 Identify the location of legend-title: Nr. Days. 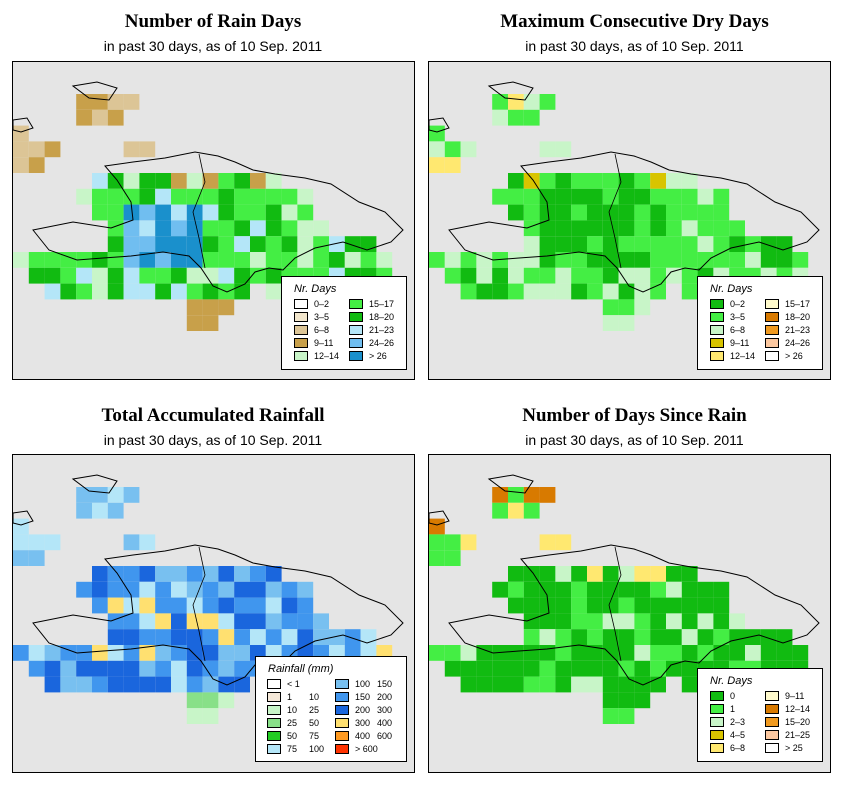
(315, 289).